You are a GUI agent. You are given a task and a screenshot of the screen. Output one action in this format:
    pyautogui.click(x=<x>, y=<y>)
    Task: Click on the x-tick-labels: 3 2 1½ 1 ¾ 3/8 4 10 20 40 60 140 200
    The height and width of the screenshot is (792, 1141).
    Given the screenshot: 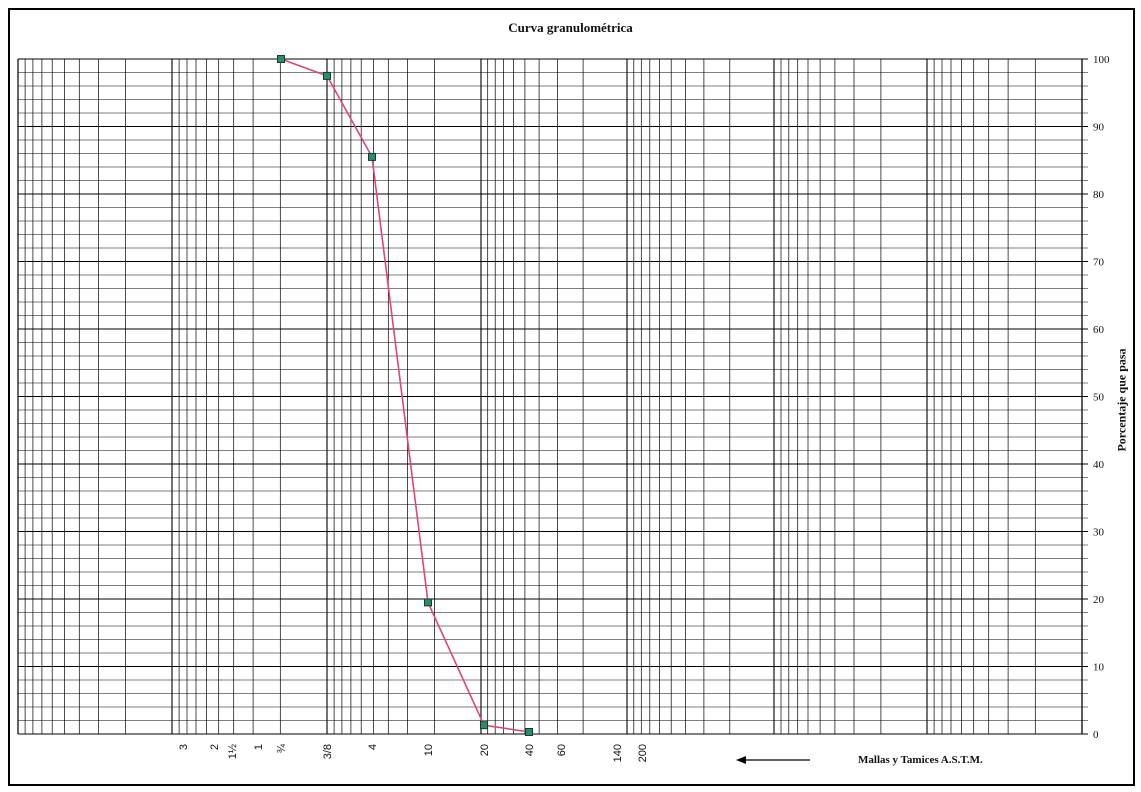 What is the action you would take?
    pyautogui.click(x=413, y=752)
    